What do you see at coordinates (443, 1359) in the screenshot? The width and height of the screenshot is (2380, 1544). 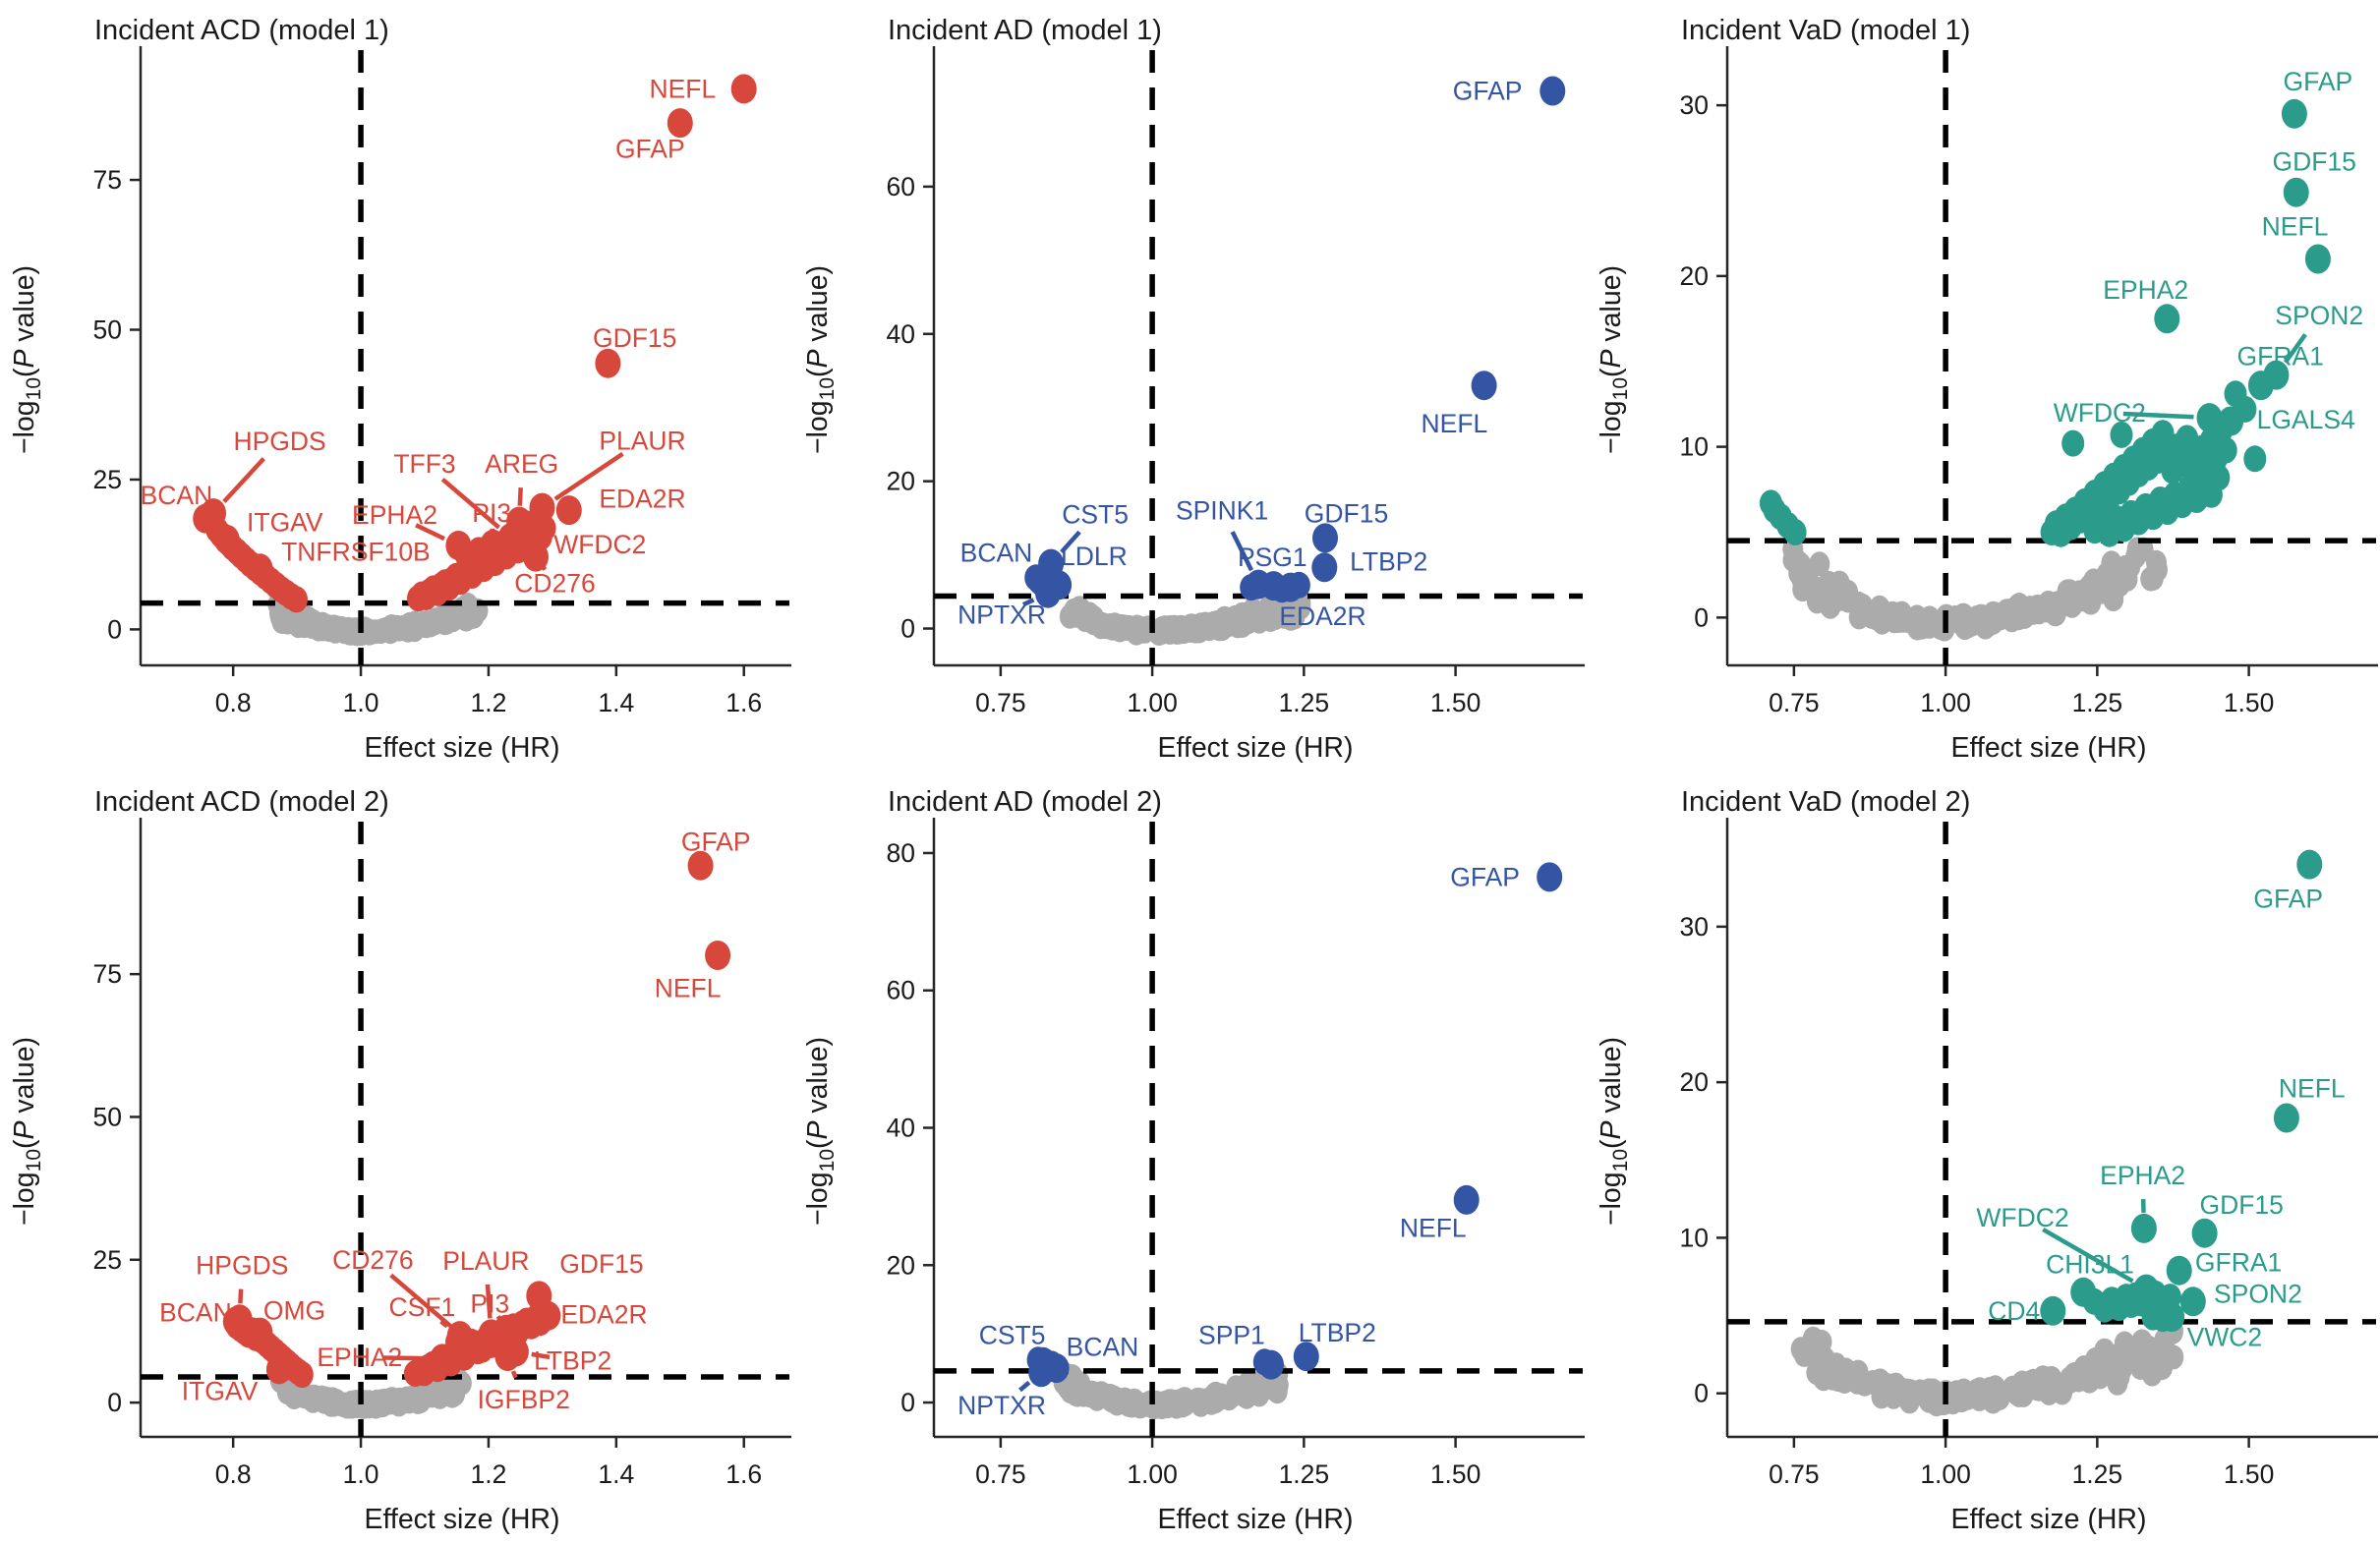 I see `gene-point-epha2` at bounding box center [443, 1359].